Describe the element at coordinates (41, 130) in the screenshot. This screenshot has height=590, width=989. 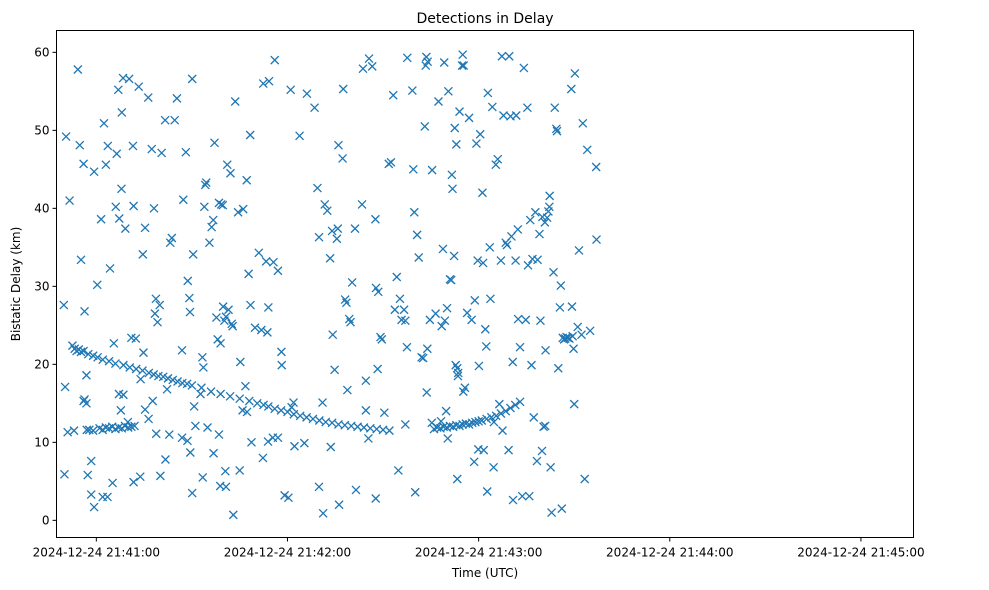
I see `y-tick-label: 50` at that location.